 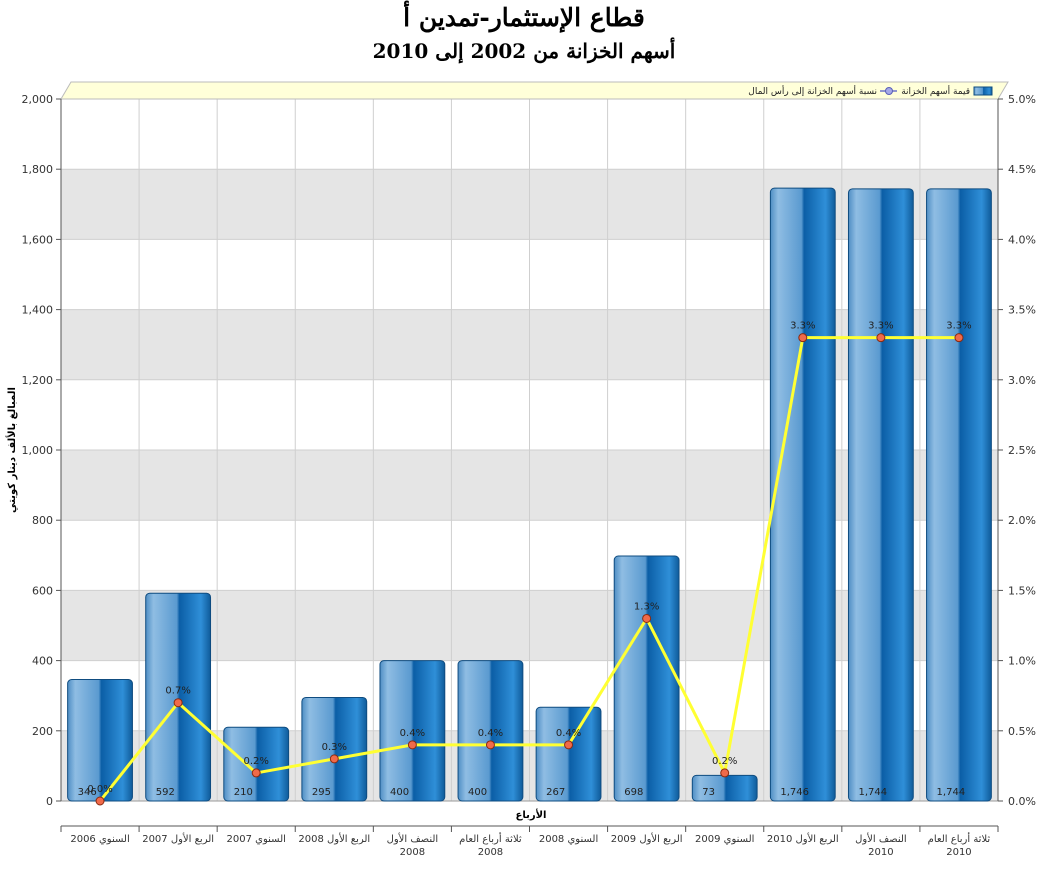 What do you see at coordinates (42, 661) in the screenshot?
I see `y-tick-label: 400` at bounding box center [42, 661].